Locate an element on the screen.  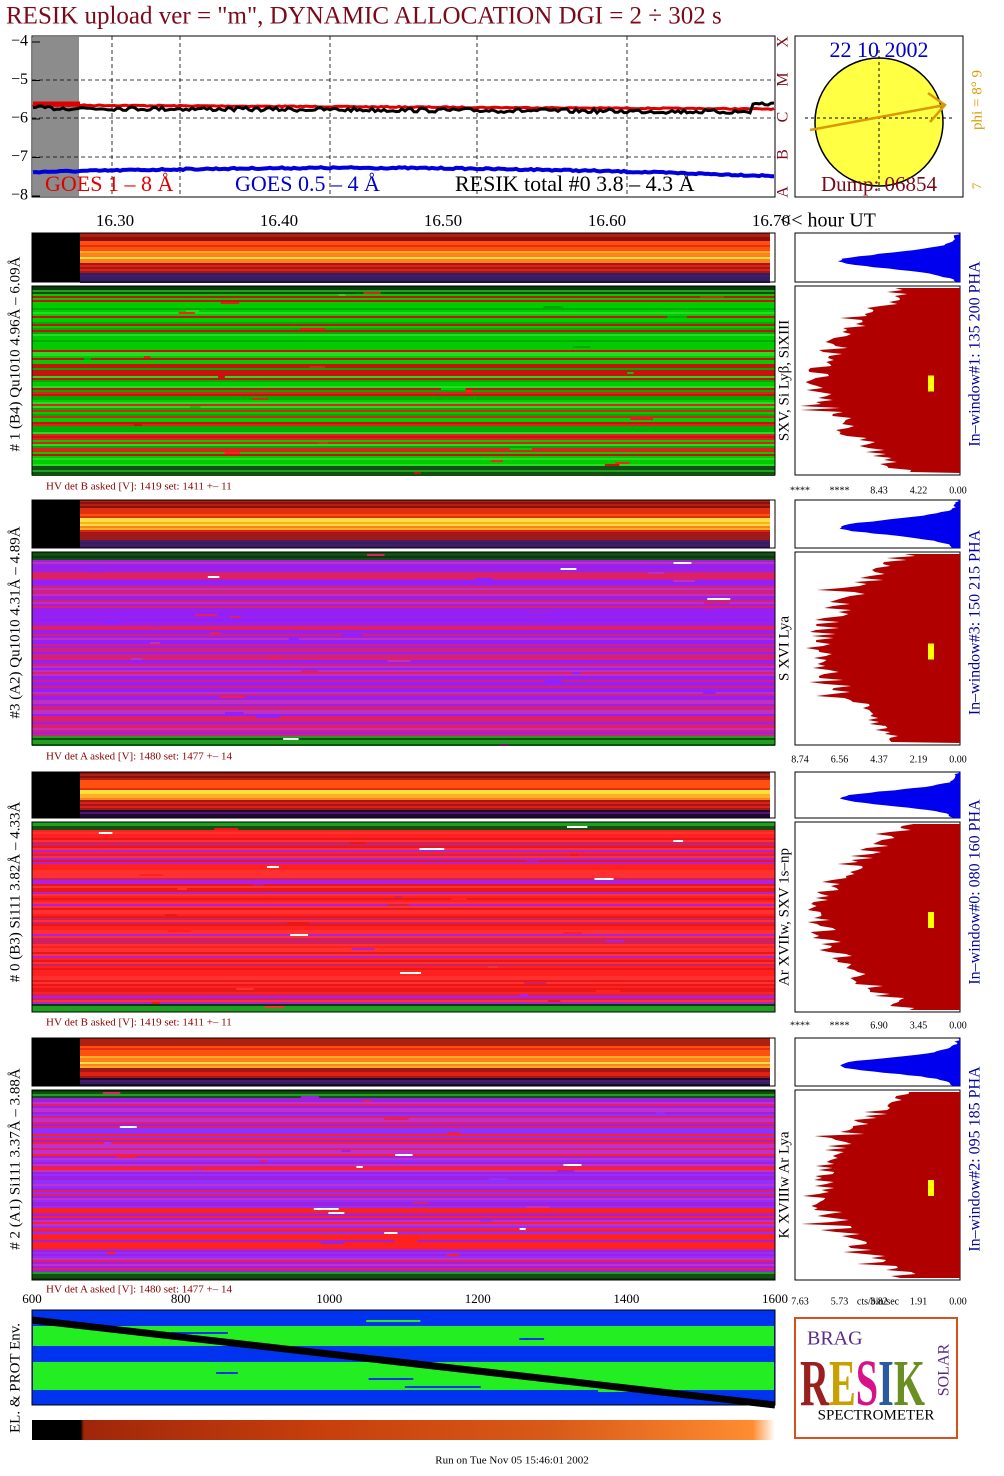
pha-histogram is located at coordinates (877, 1062).